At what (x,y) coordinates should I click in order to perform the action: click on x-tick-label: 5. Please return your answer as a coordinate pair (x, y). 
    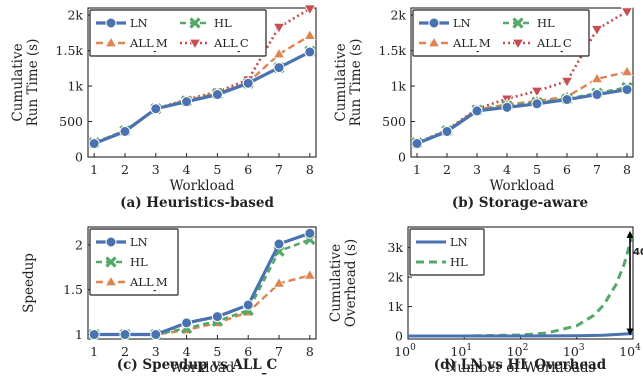
    Looking at the image, I should click on (217, 169).